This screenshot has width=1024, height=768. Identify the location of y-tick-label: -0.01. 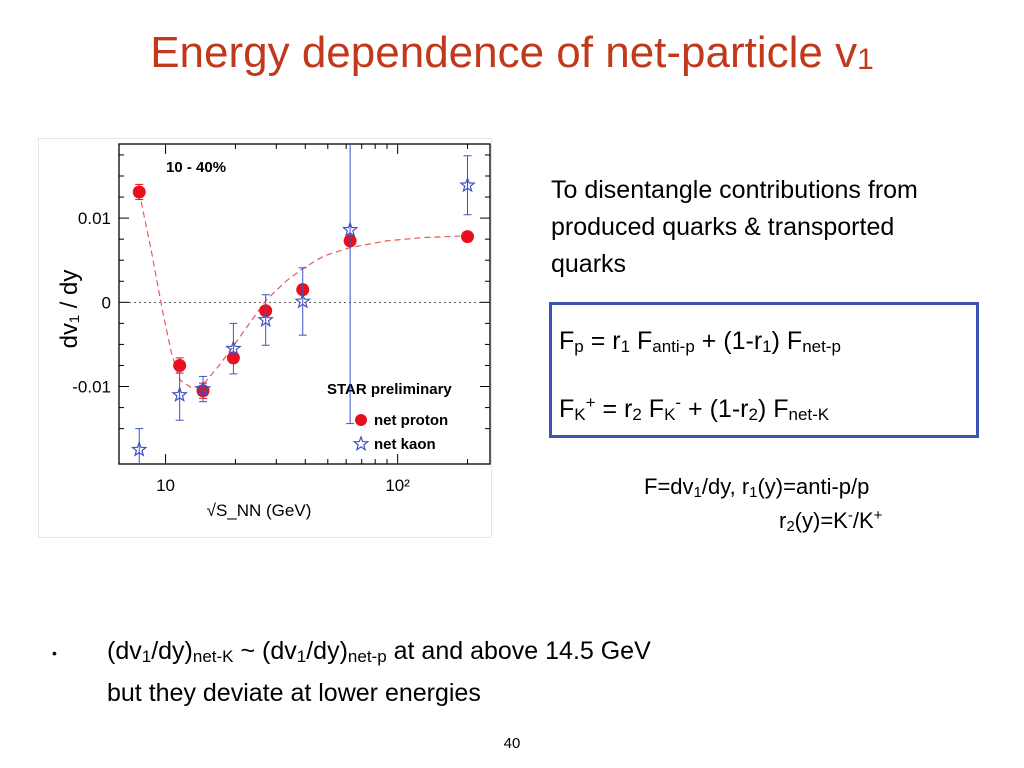
(91, 387).